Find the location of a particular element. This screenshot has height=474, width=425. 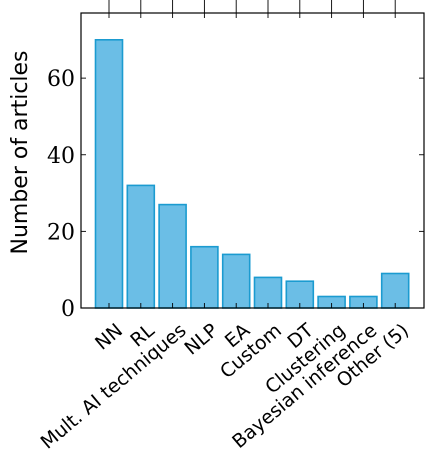

y-tick-label-1: 20 is located at coordinates (61, 232).